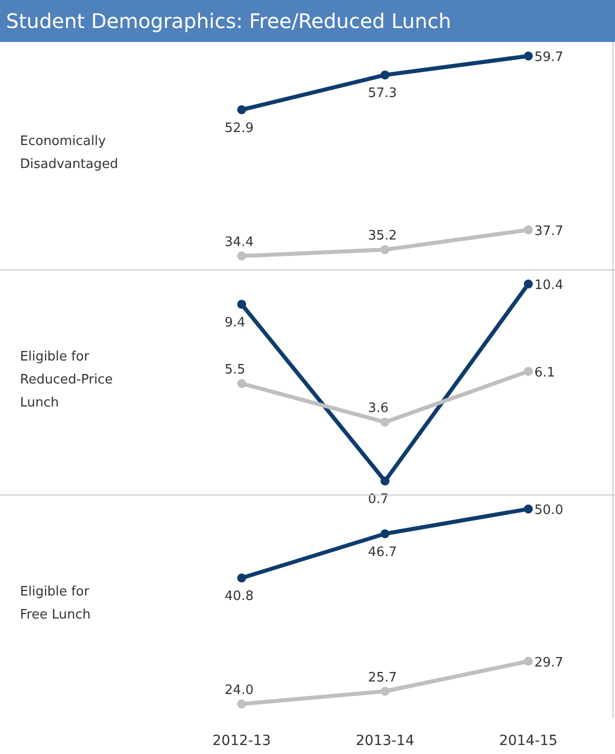 The image size is (615, 754). Describe the element at coordinates (382, 236) in the screenshot. I see `data-label: 35.2` at that location.